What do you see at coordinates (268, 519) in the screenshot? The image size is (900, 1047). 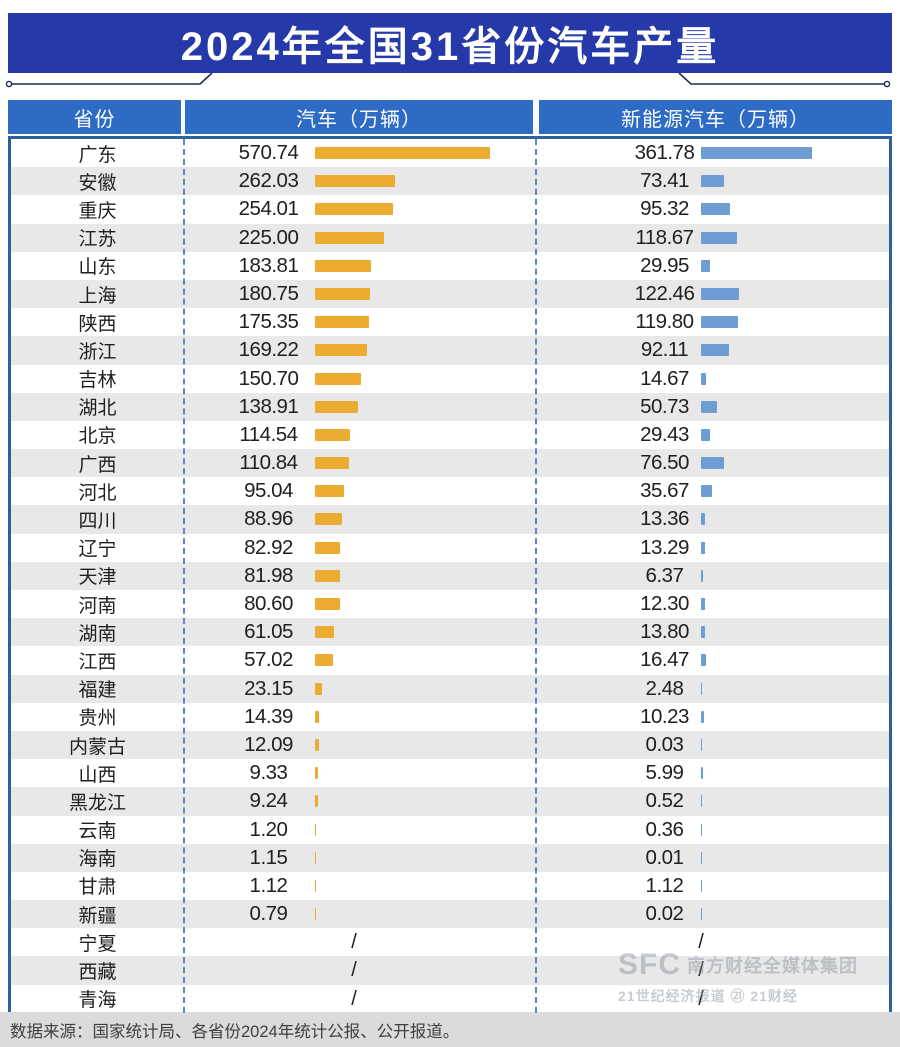 I see `car-value: 88.96` at bounding box center [268, 519].